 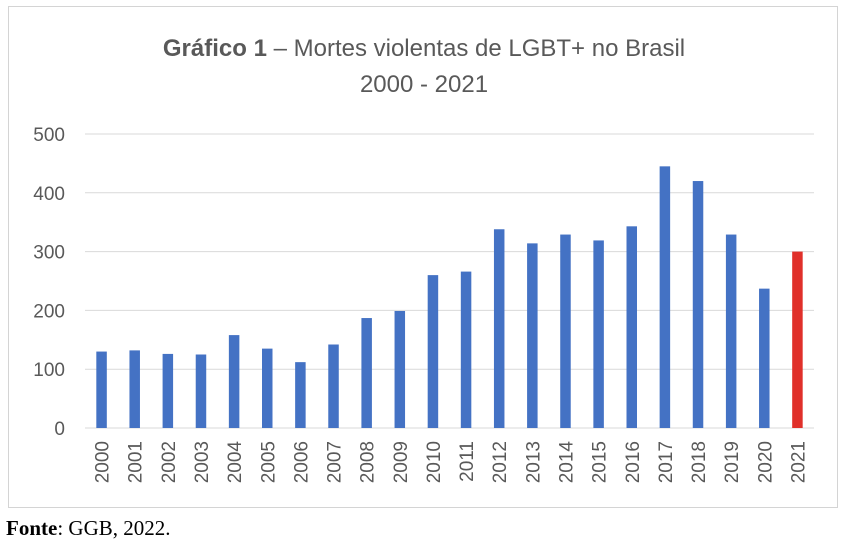 What do you see at coordinates (765, 462) in the screenshot?
I see `x-tick-label: 2020` at bounding box center [765, 462].